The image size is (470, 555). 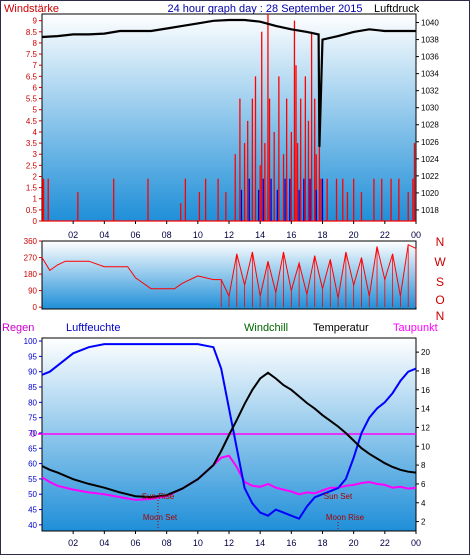 I want to click on humidity-tick-label: 85, so click(x=32, y=387).